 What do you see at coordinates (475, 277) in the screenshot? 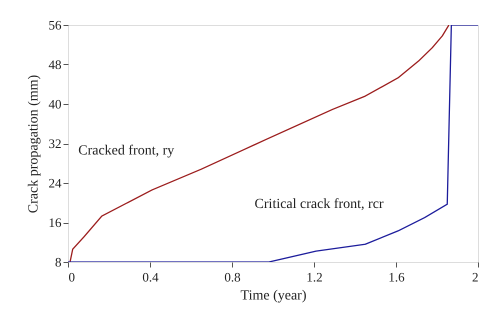
I see `x-tick-label: 2` at bounding box center [475, 277].